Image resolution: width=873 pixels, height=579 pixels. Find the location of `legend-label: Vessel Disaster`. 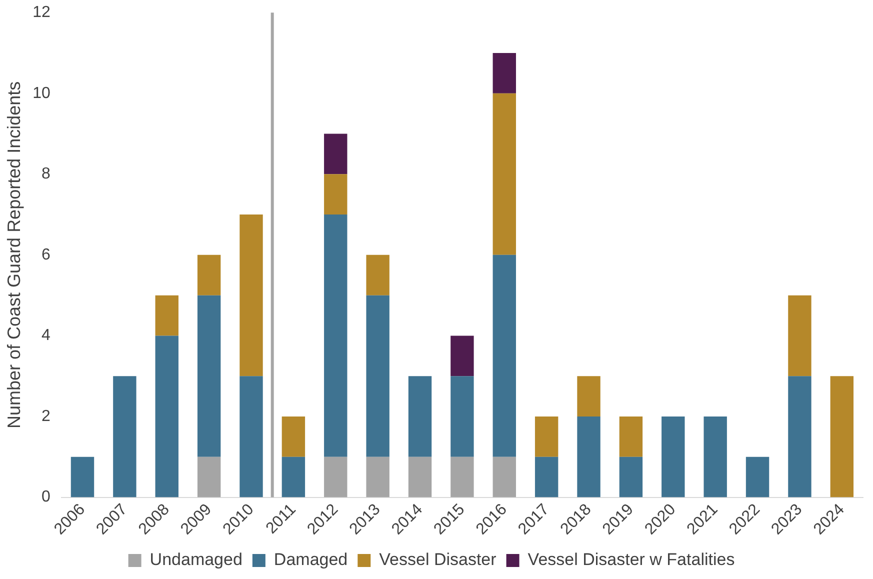

legend-label: Vessel Disaster is located at coordinates (438, 560).